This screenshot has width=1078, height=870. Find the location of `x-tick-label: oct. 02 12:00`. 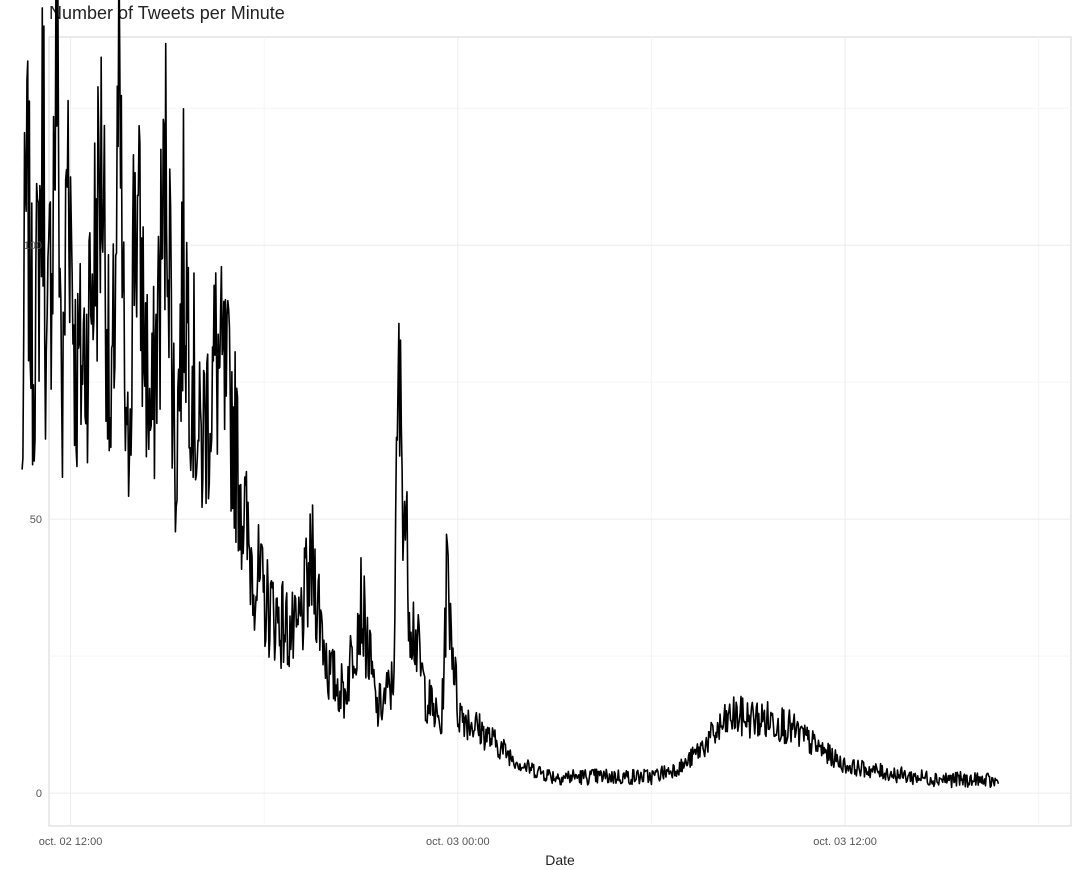

x-tick-label: oct. 02 12:00 is located at coordinates (71, 842).